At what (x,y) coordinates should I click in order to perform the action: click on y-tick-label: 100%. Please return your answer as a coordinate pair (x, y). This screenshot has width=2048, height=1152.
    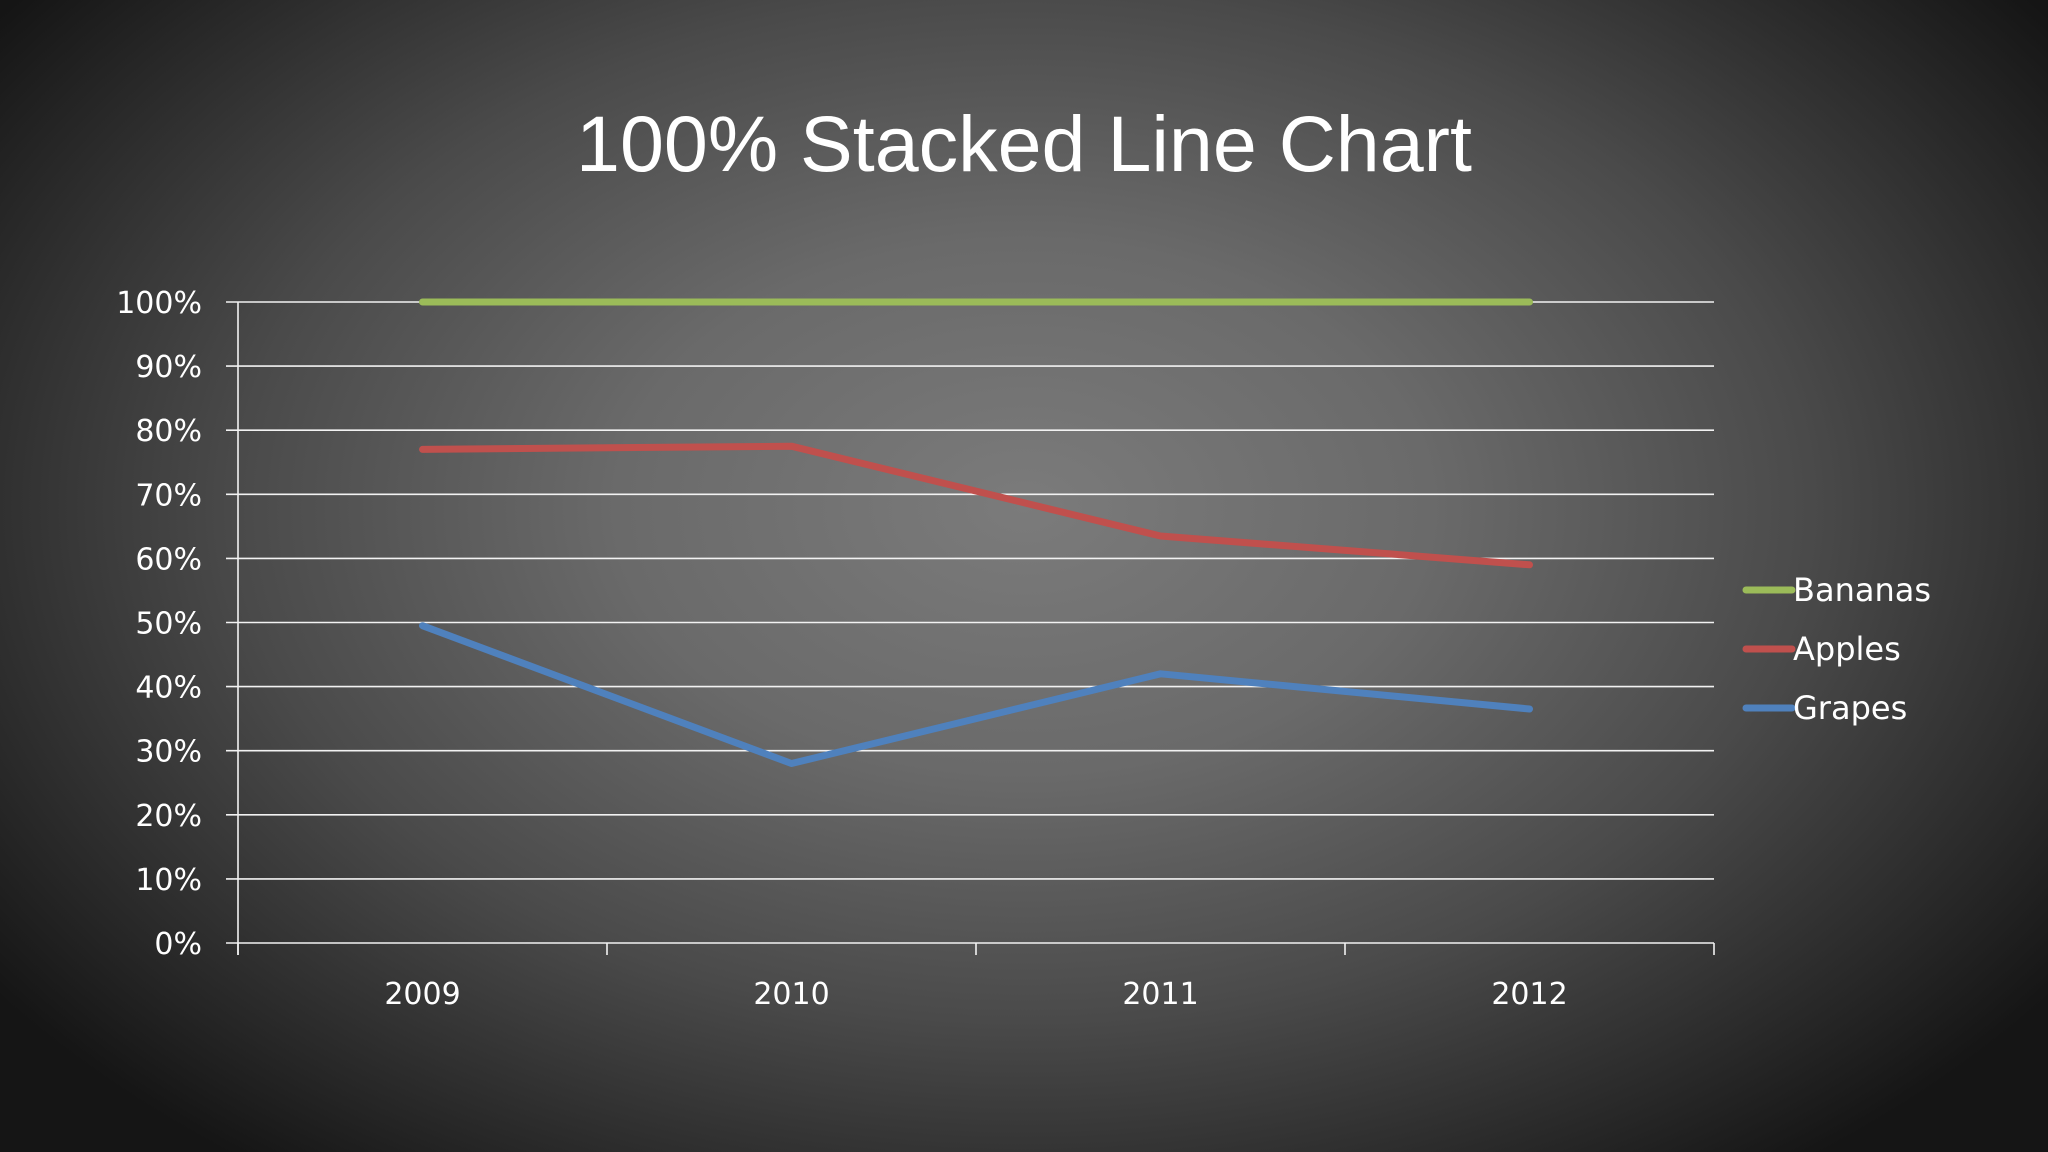
    Looking at the image, I should click on (159, 303).